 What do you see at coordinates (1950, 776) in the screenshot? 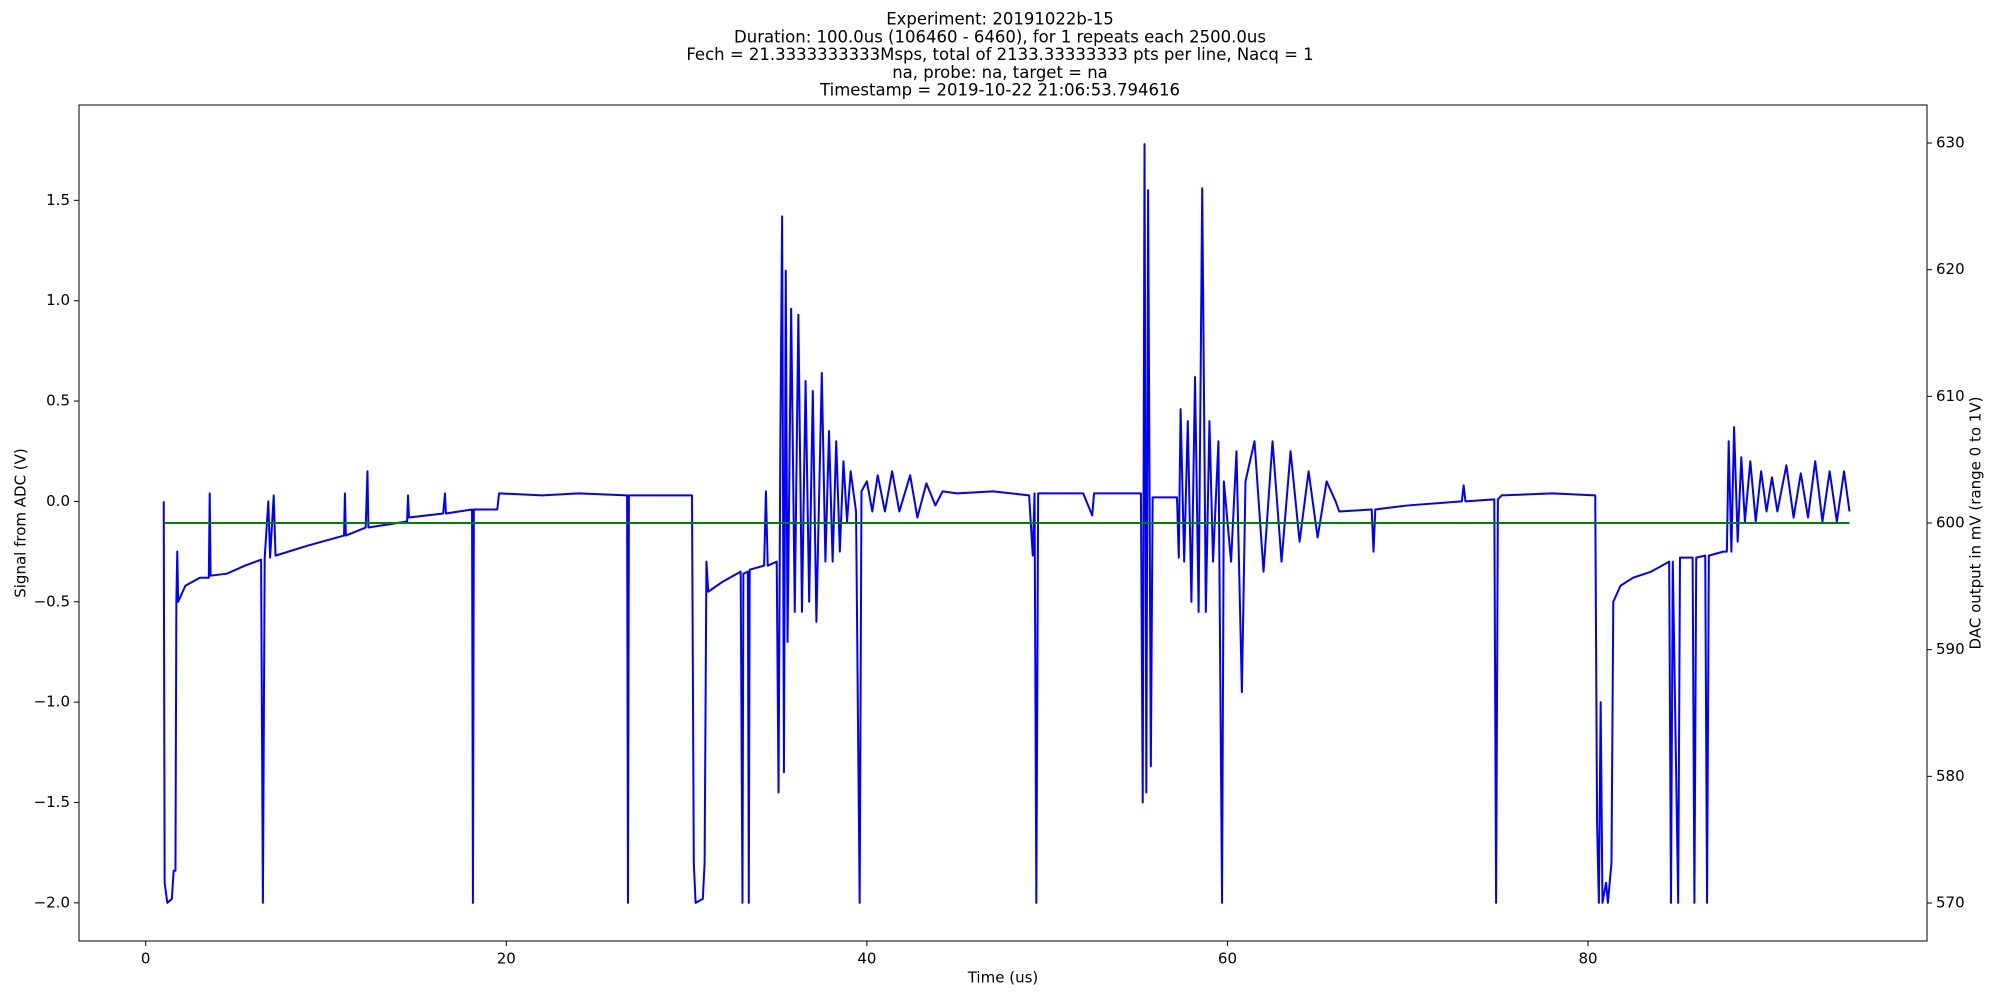
I see `y2-tick-label: 580` at bounding box center [1950, 776].